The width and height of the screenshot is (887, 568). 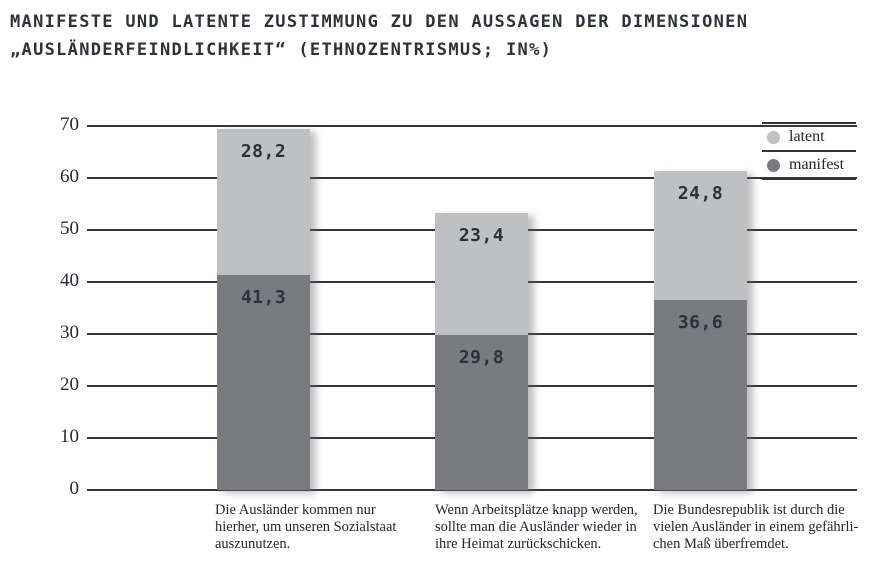 What do you see at coordinates (263, 202) in the screenshot?
I see `bar-segment-latent: 28,2` at bounding box center [263, 202].